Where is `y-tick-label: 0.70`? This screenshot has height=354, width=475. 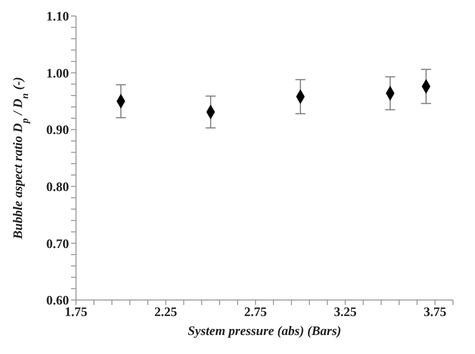
y-tick-label: 0.70 is located at coordinates (57, 243).